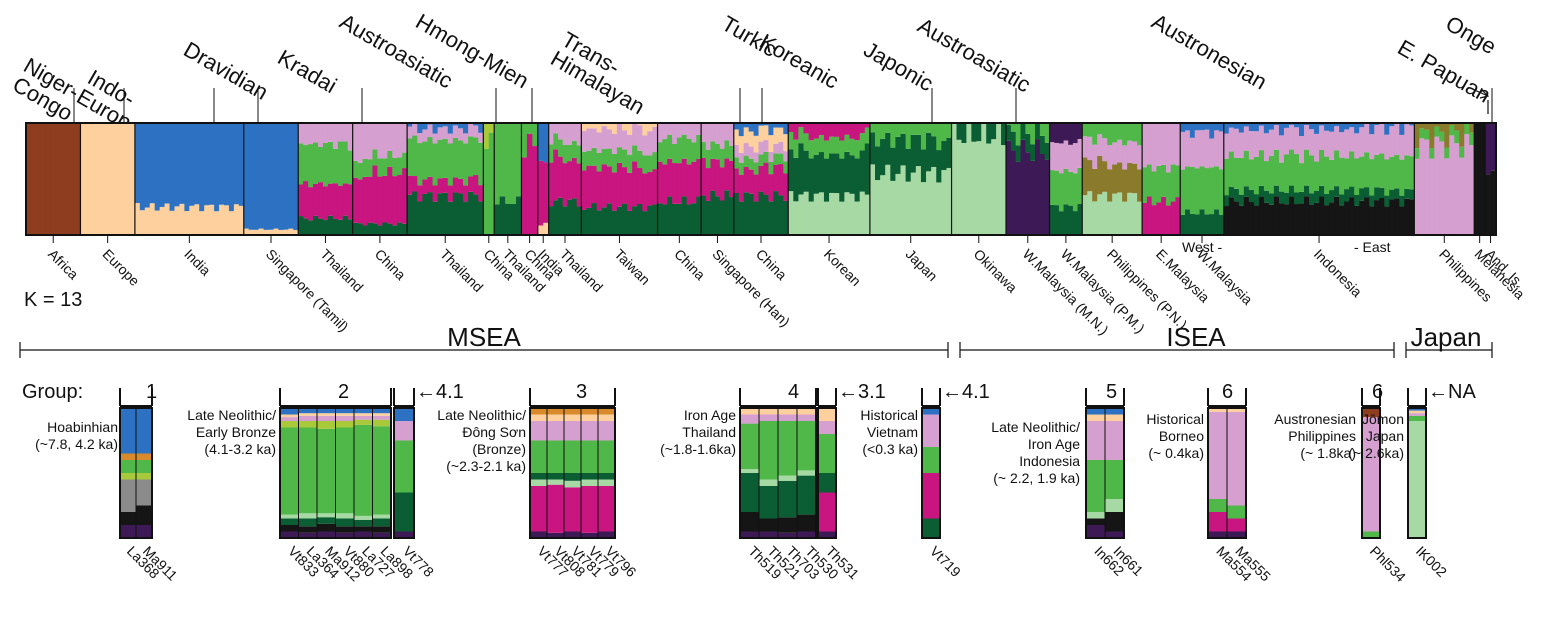 The image size is (1552, 628). Describe the element at coordinates (121, 267) in the screenshot. I see `population-label: Europe` at that location.